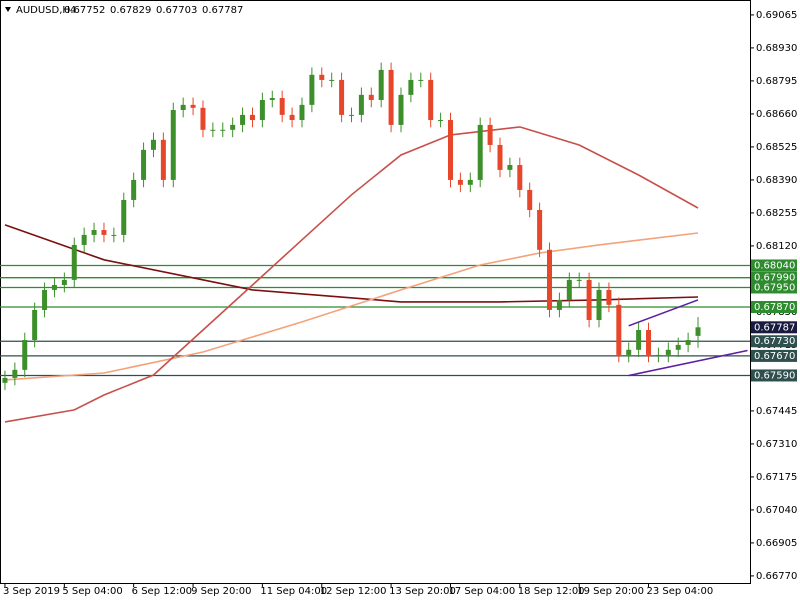 This screenshot has height=600, width=800. Describe the element at coordinates (46, 10) in the screenshot. I see `symbol: AUDUSD,H4` at that location.